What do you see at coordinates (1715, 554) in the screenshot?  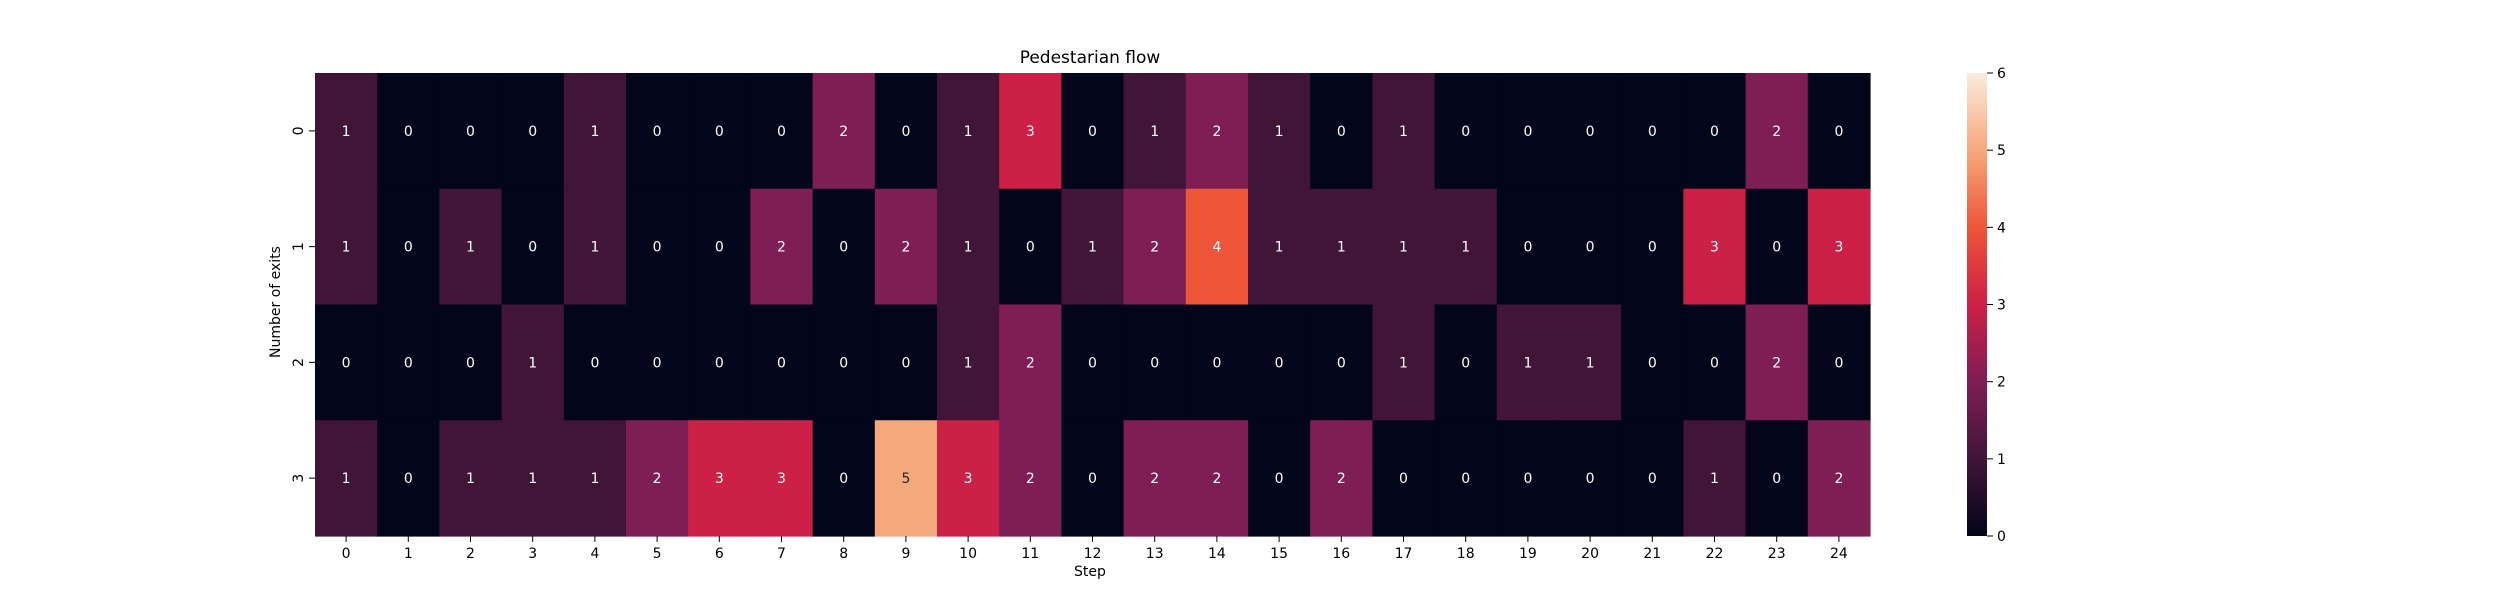 I see `x-tick-label: 22` at bounding box center [1715, 554].